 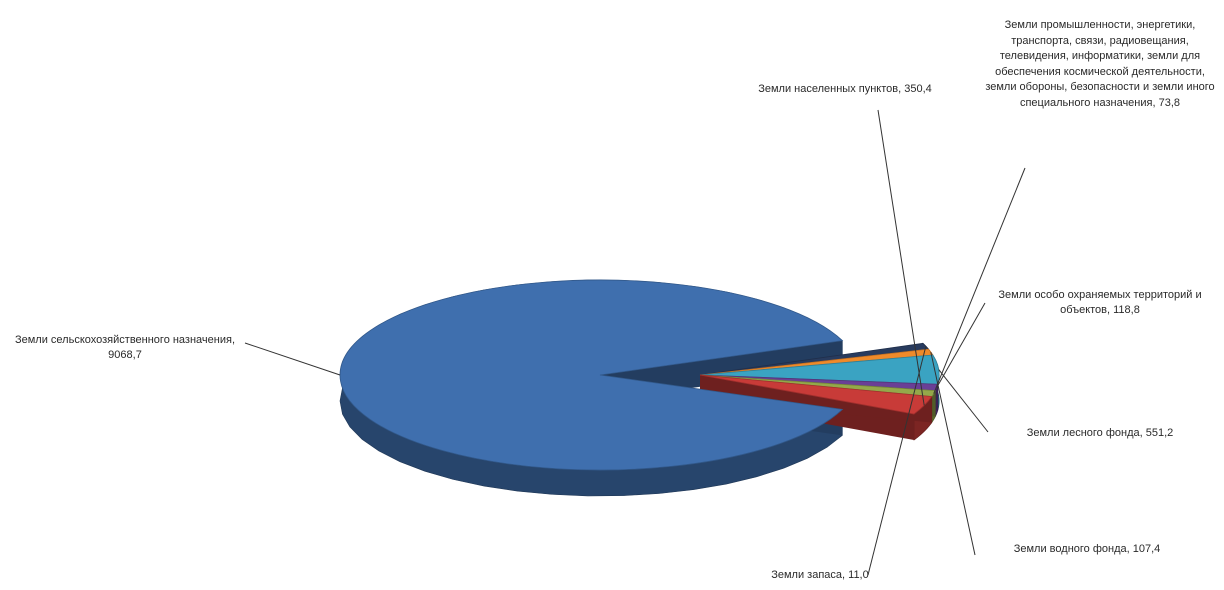 I want to click on slice-label: Земли запаса, 11,0, so click(x=820, y=575).